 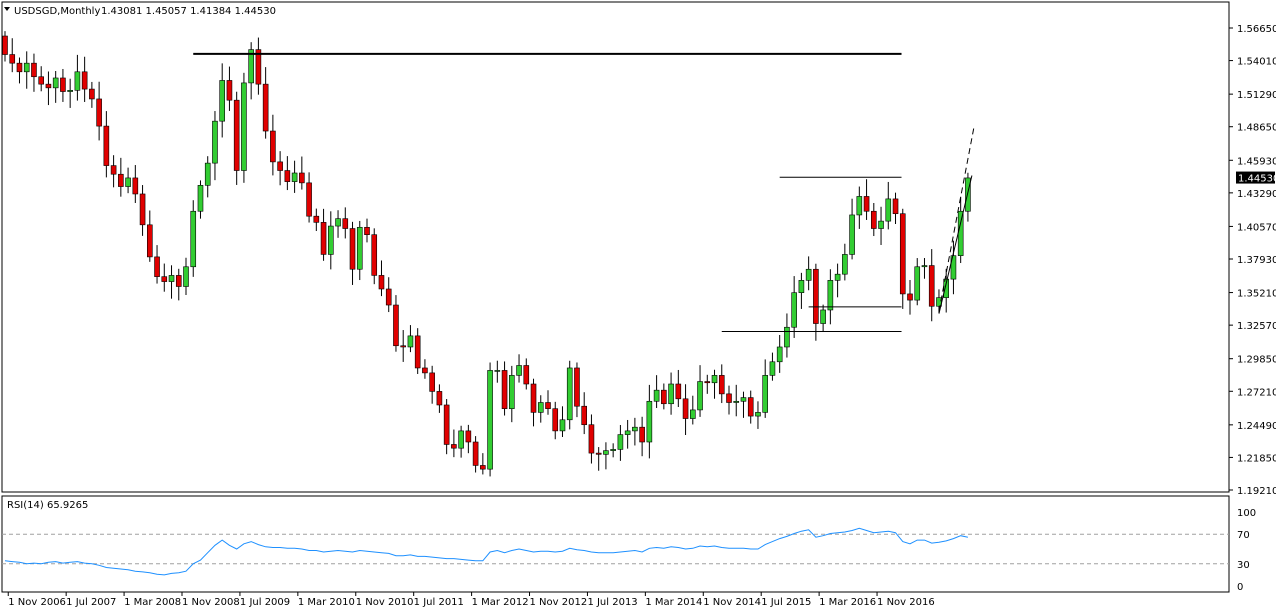 What do you see at coordinates (1256, 426) in the screenshot?
I see `price-tick-label: 1.24490` at bounding box center [1256, 426].